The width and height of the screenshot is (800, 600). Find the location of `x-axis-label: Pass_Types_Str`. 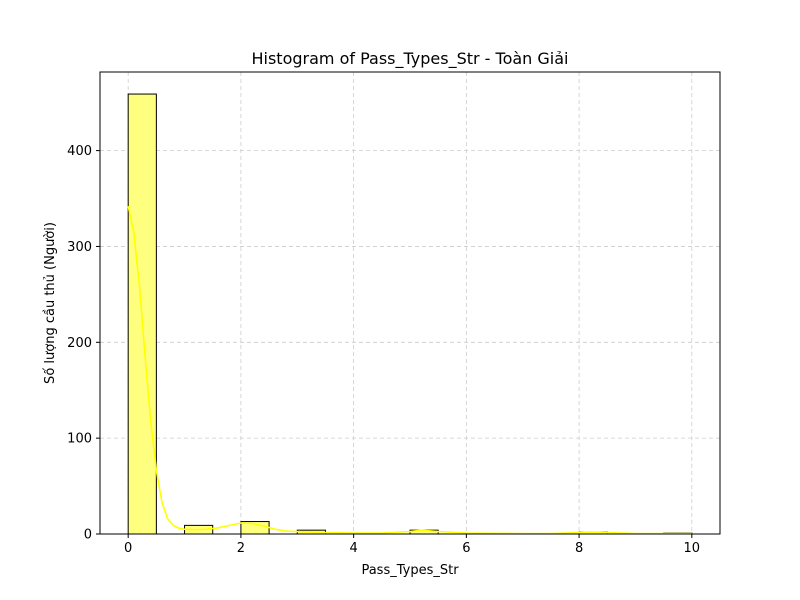

x-axis-label: Pass_Types_Str is located at coordinates (410, 570).